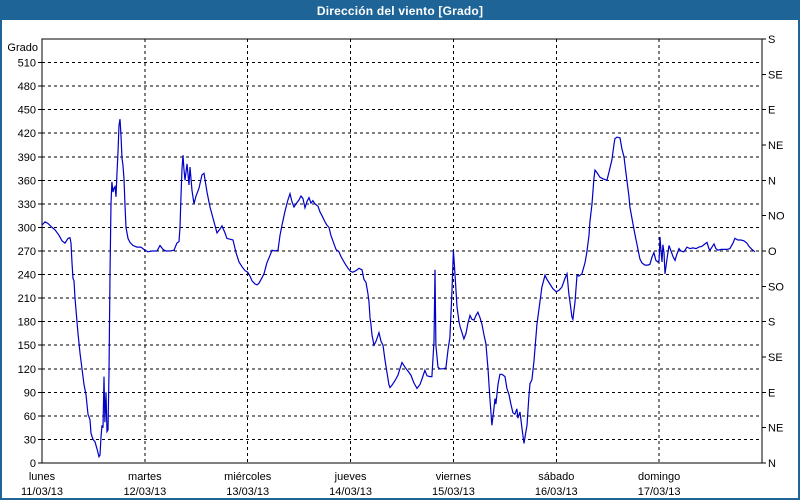  What do you see at coordinates (27, 228) in the screenshot?
I see `y-left-tick-label: 300` at bounding box center [27, 228].